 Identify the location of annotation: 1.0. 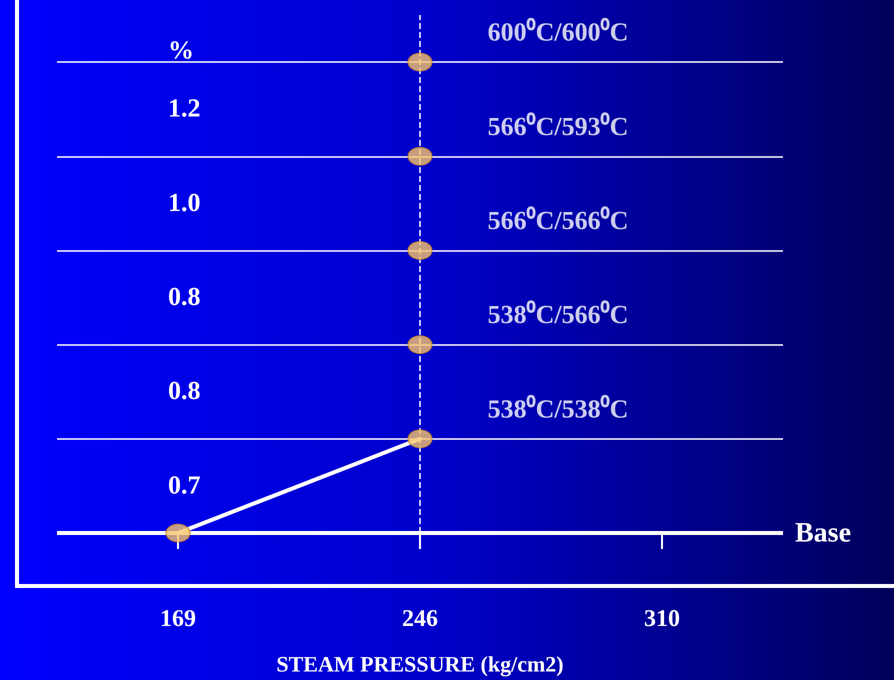
(184, 202).